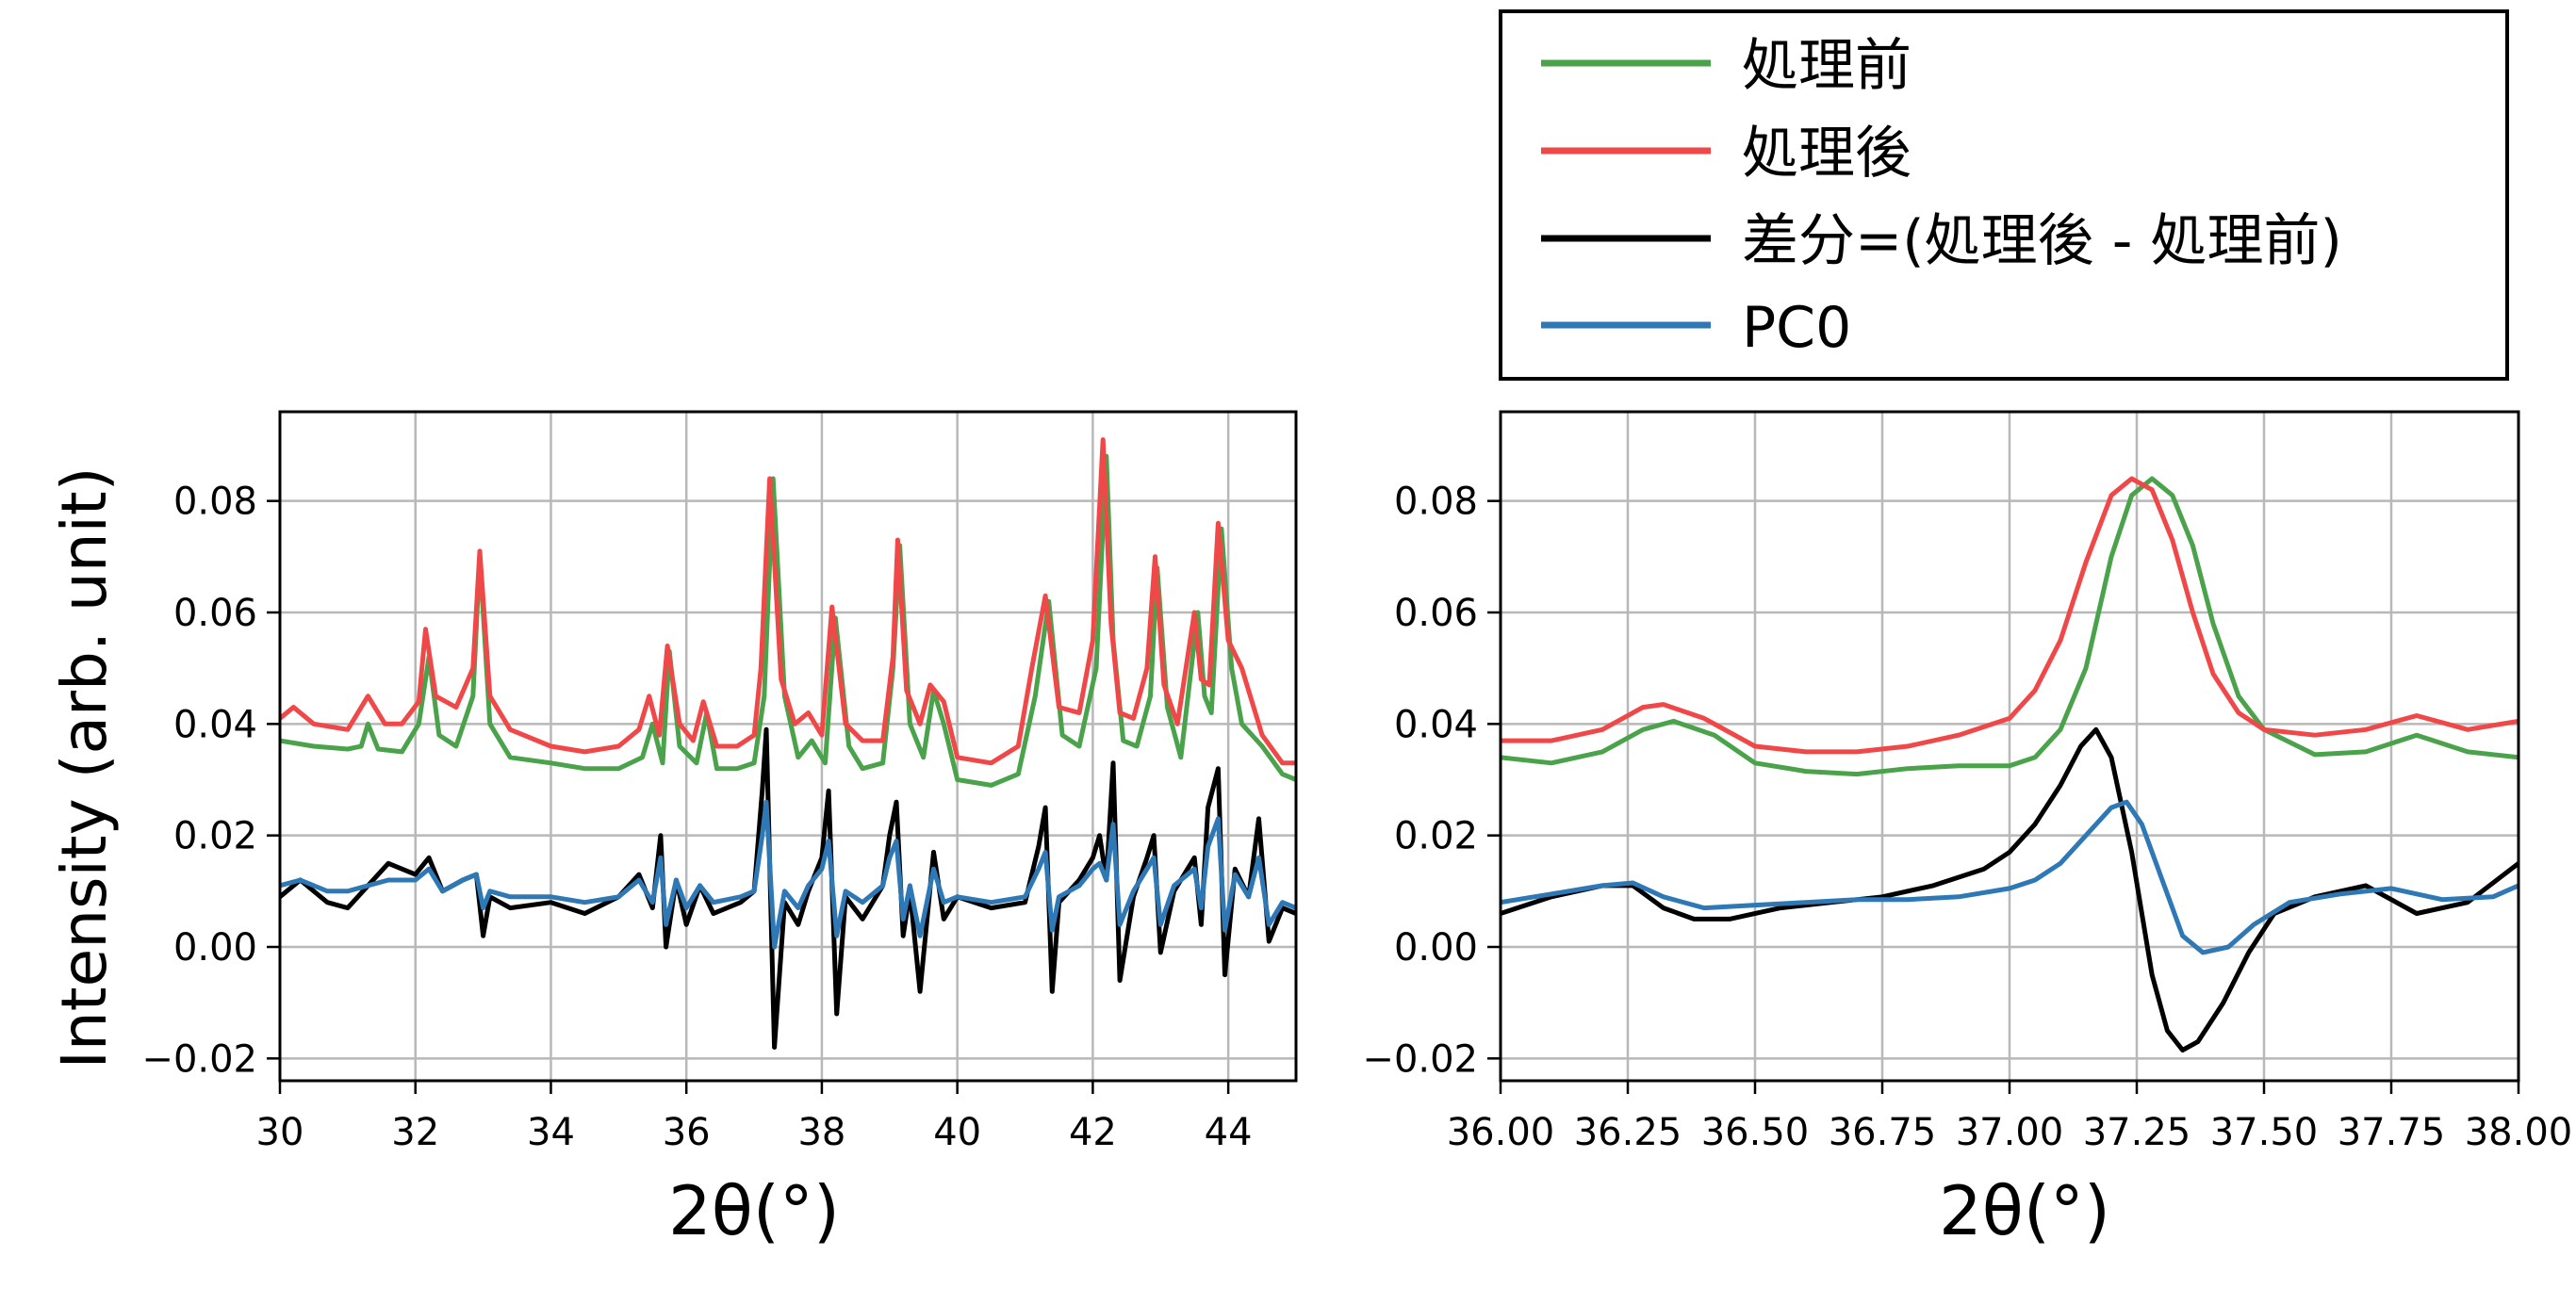  What do you see at coordinates (1628, 1132) in the screenshot?
I see `right-x-tick-label: 36.25` at bounding box center [1628, 1132].